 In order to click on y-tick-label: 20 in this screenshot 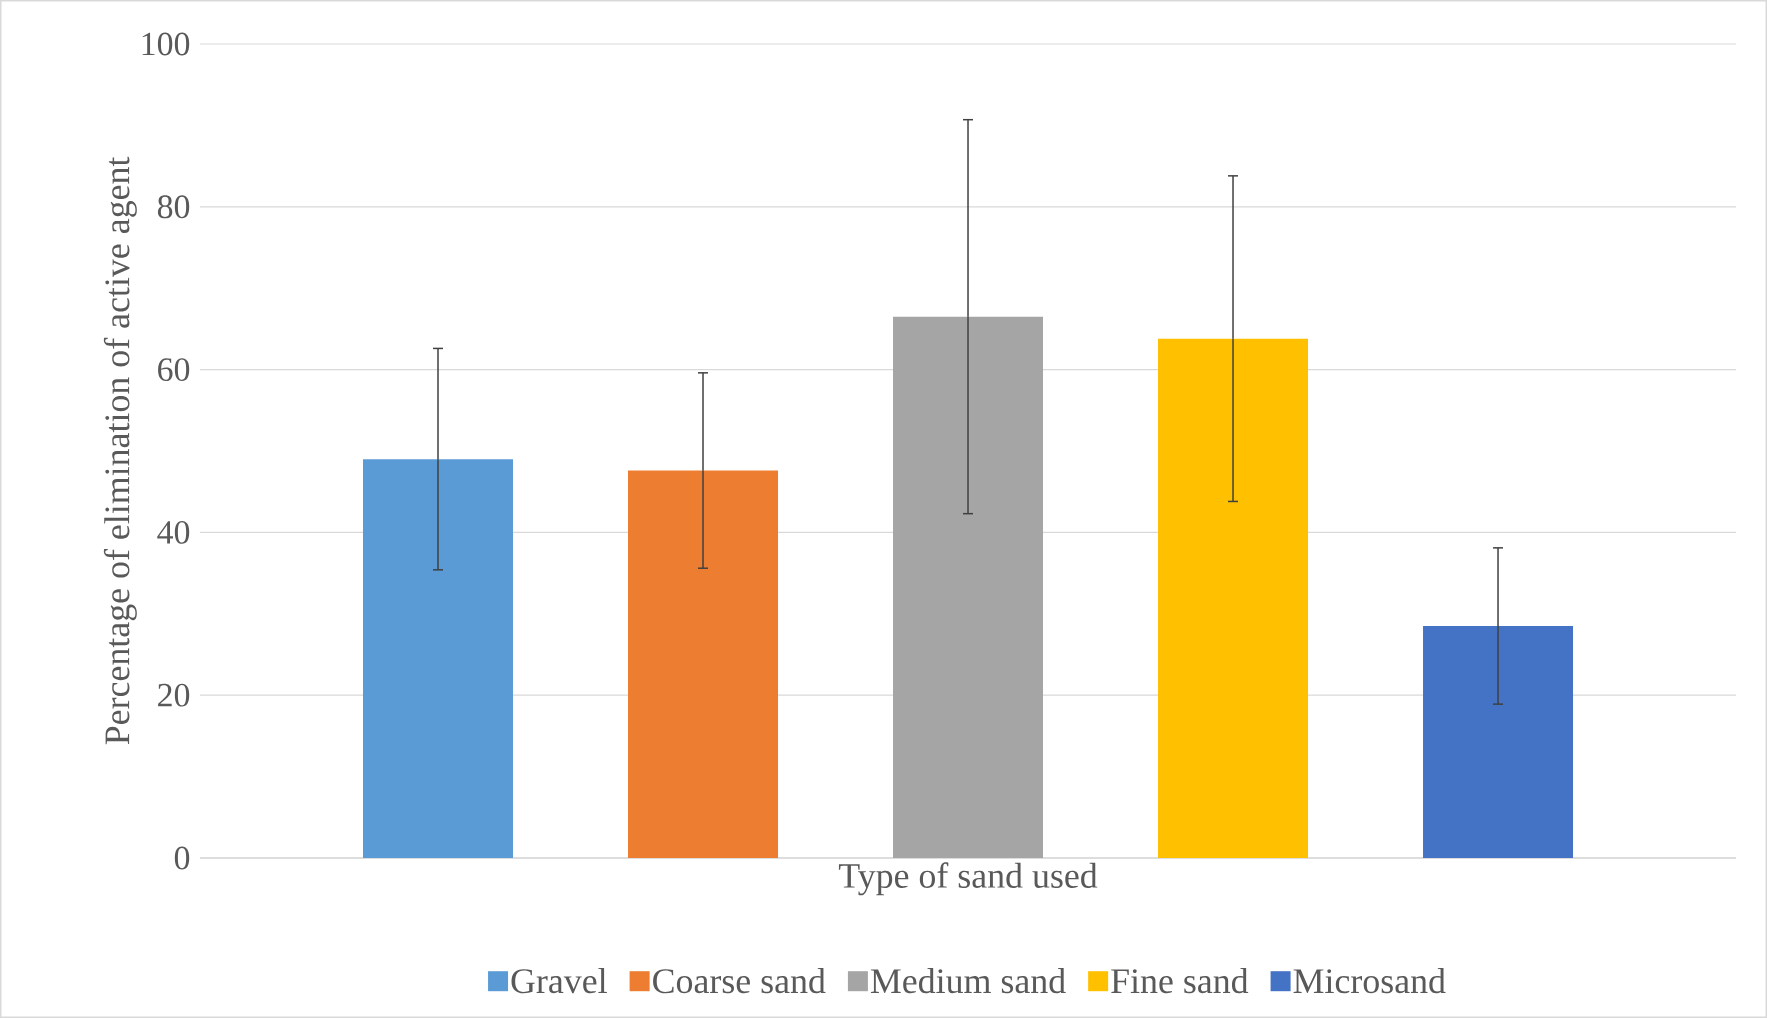, I will do `click(174, 695)`.